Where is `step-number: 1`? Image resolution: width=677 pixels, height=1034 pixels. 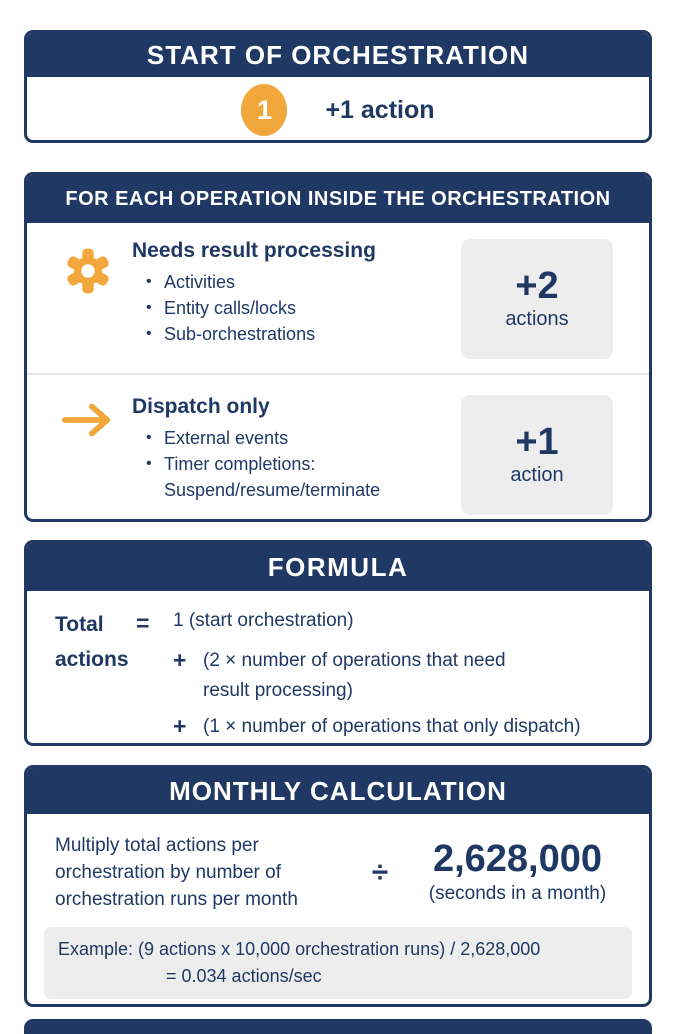 step-number: 1 is located at coordinates (264, 109).